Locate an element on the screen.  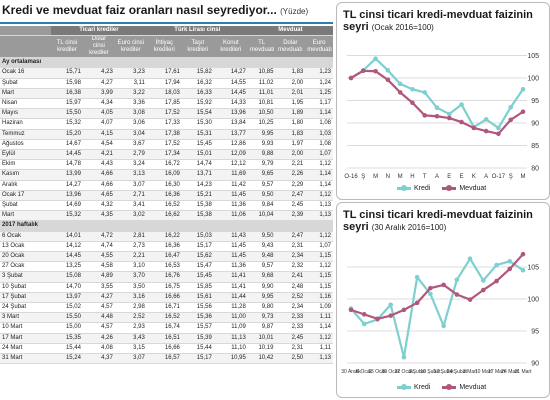
section-label: Ay ortalaması is located at coordinates (166, 63).